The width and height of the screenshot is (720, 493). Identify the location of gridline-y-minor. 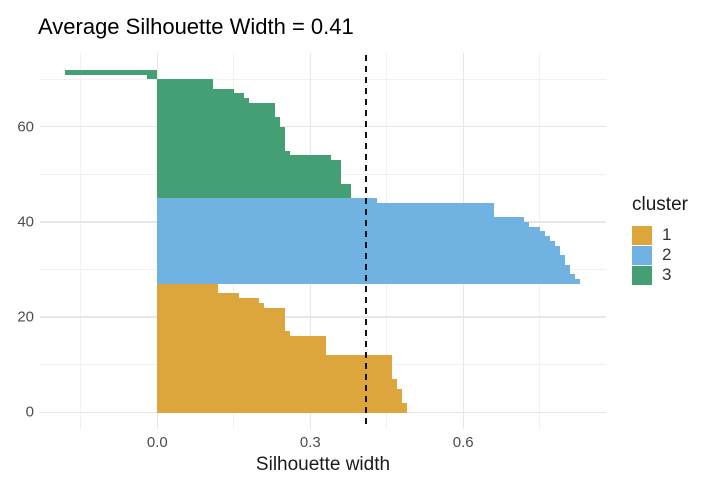
(323, 79).